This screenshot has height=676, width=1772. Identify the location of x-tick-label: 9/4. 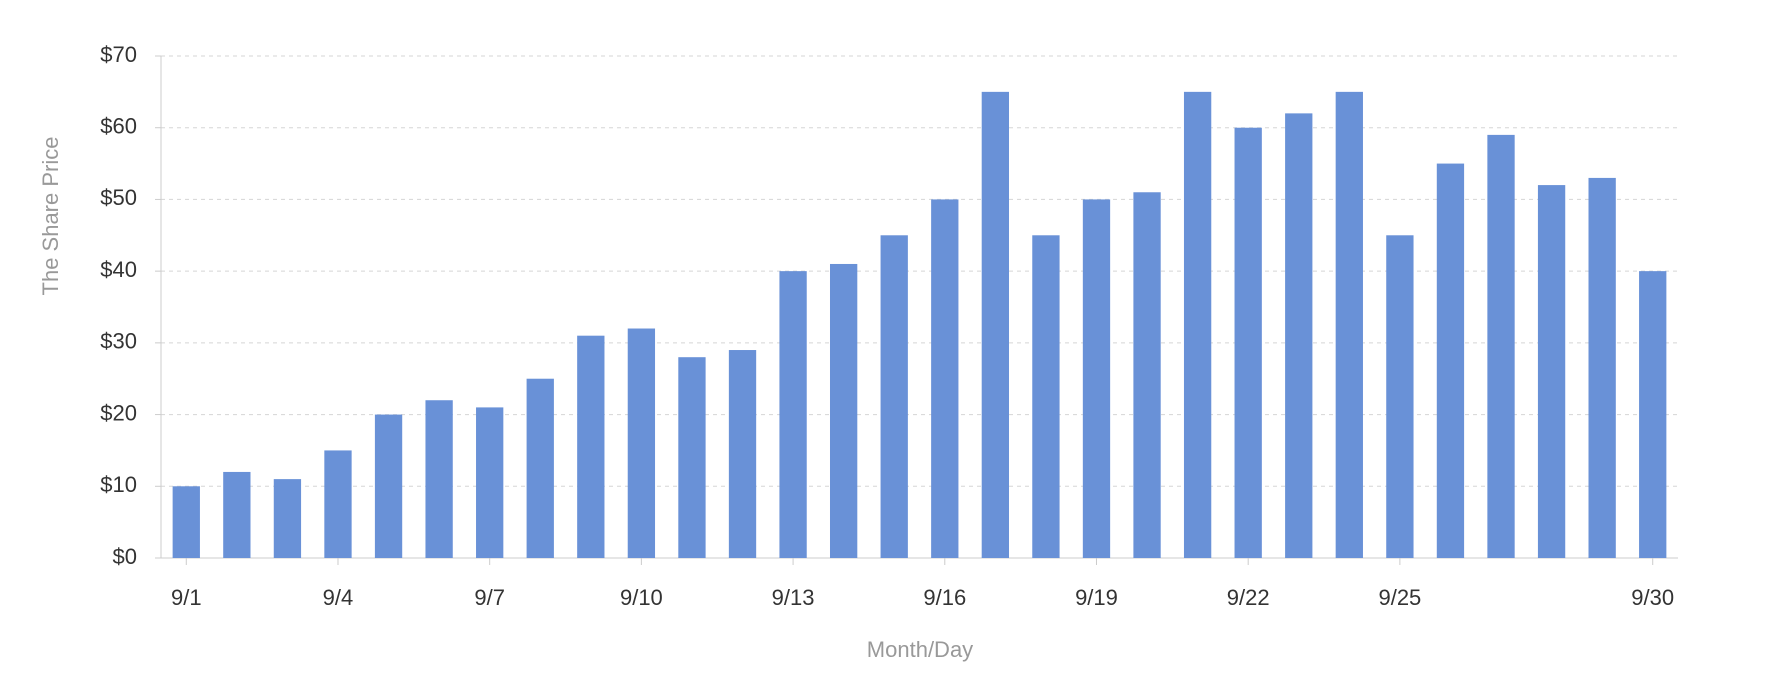
(338, 597).